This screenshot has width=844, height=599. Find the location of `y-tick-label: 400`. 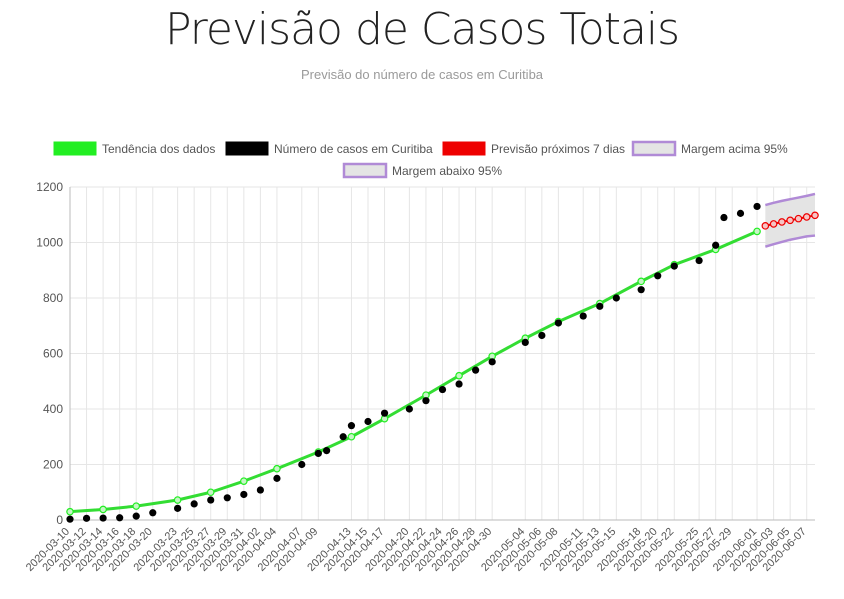

y-tick-label: 400 is located at coordinates (53, 409).